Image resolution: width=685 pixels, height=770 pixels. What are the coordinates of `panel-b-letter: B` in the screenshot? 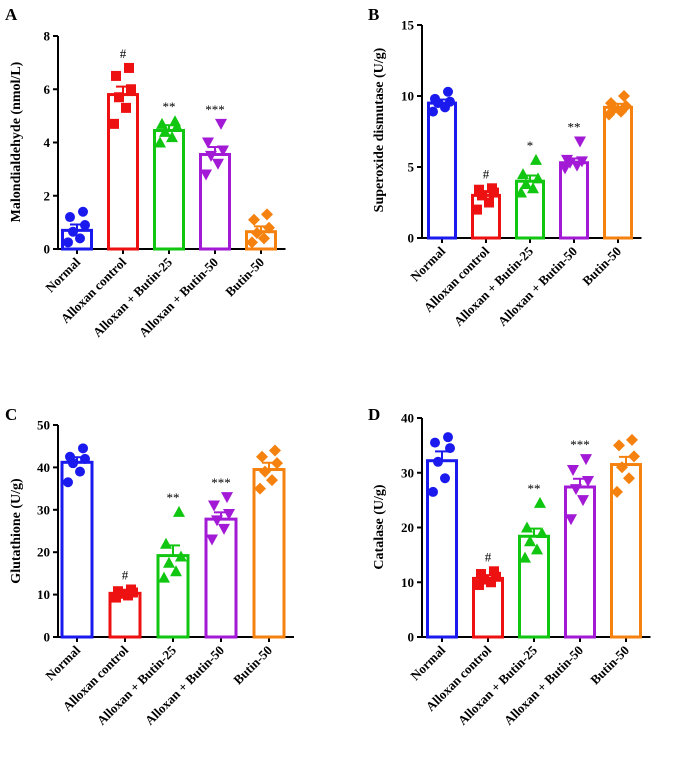 It's located at (373, 14).